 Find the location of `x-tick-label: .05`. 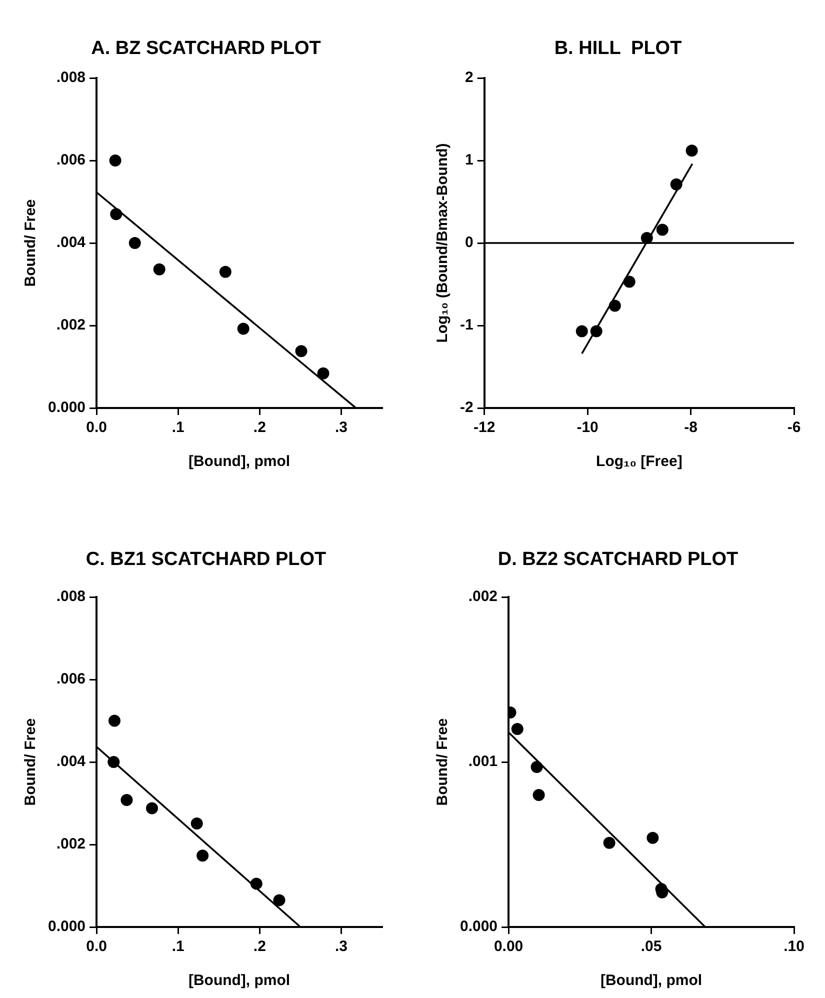

x-tick-label: .05 is located at coordinates (651, 947).